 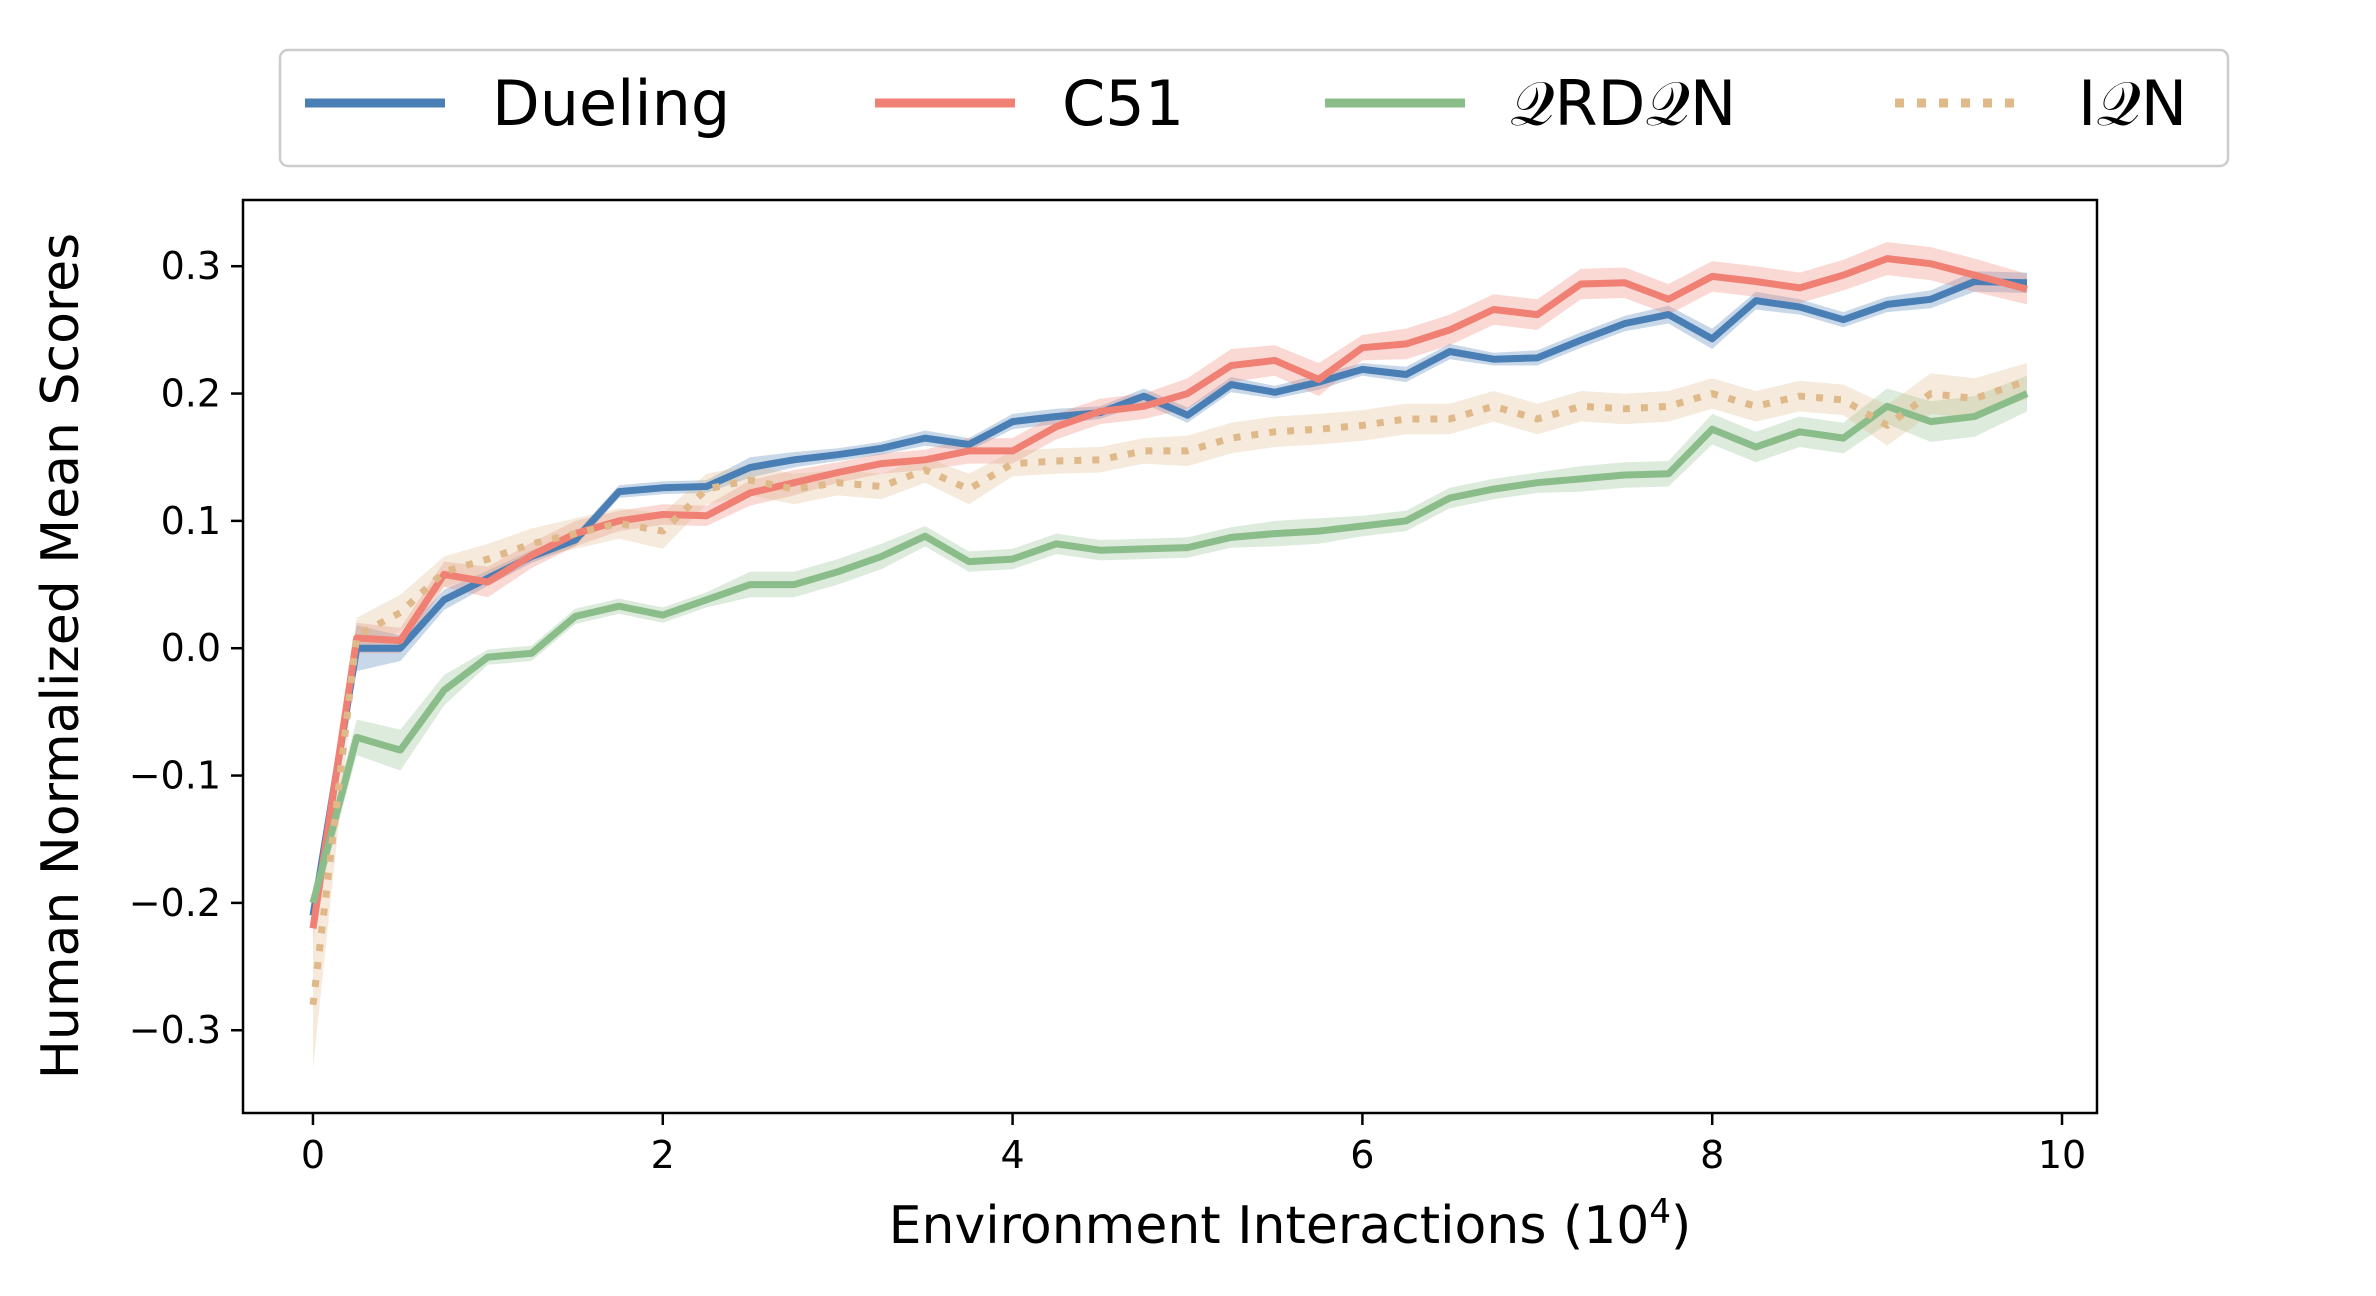 What do you see at coordinates (191, 394) in the screenshot?
I see `y-tick-label: 0.2` at bounding box center [191, 394].